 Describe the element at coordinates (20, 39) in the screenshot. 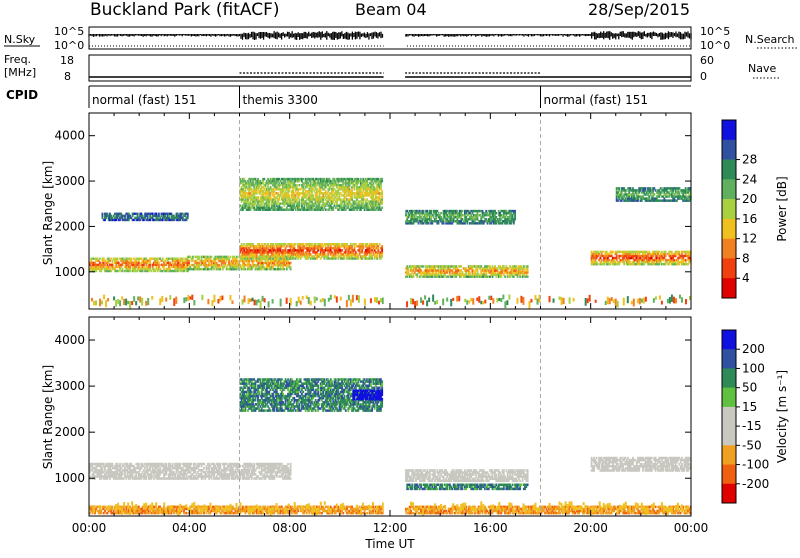

I see `nsky-label: N.Sky` at that location.